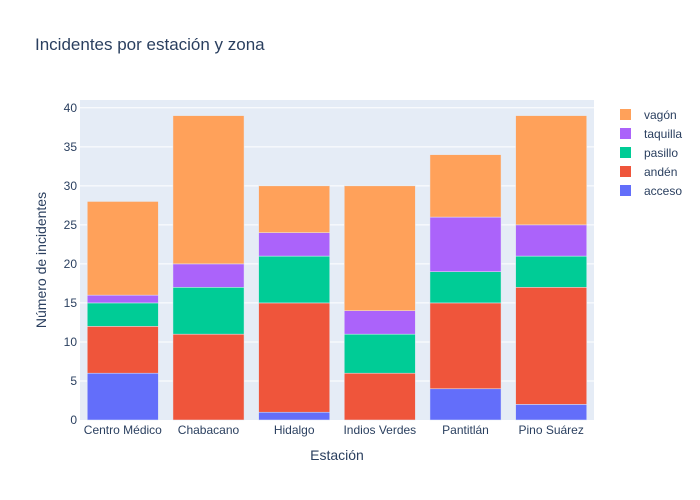 This screenshot has width=700, height=500. I want to click on y-tick-label: 30, so click(71, 186).